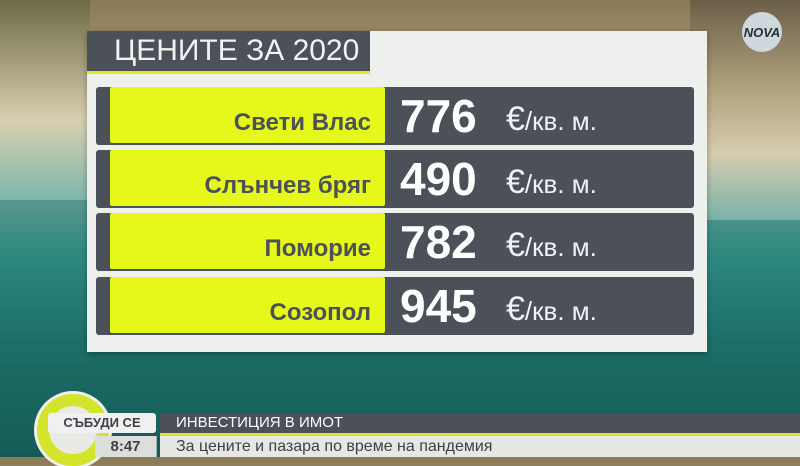 The image size is (800, 466). I want to click on show-name: СЪБУДИ СЕ, so click(102, 423).